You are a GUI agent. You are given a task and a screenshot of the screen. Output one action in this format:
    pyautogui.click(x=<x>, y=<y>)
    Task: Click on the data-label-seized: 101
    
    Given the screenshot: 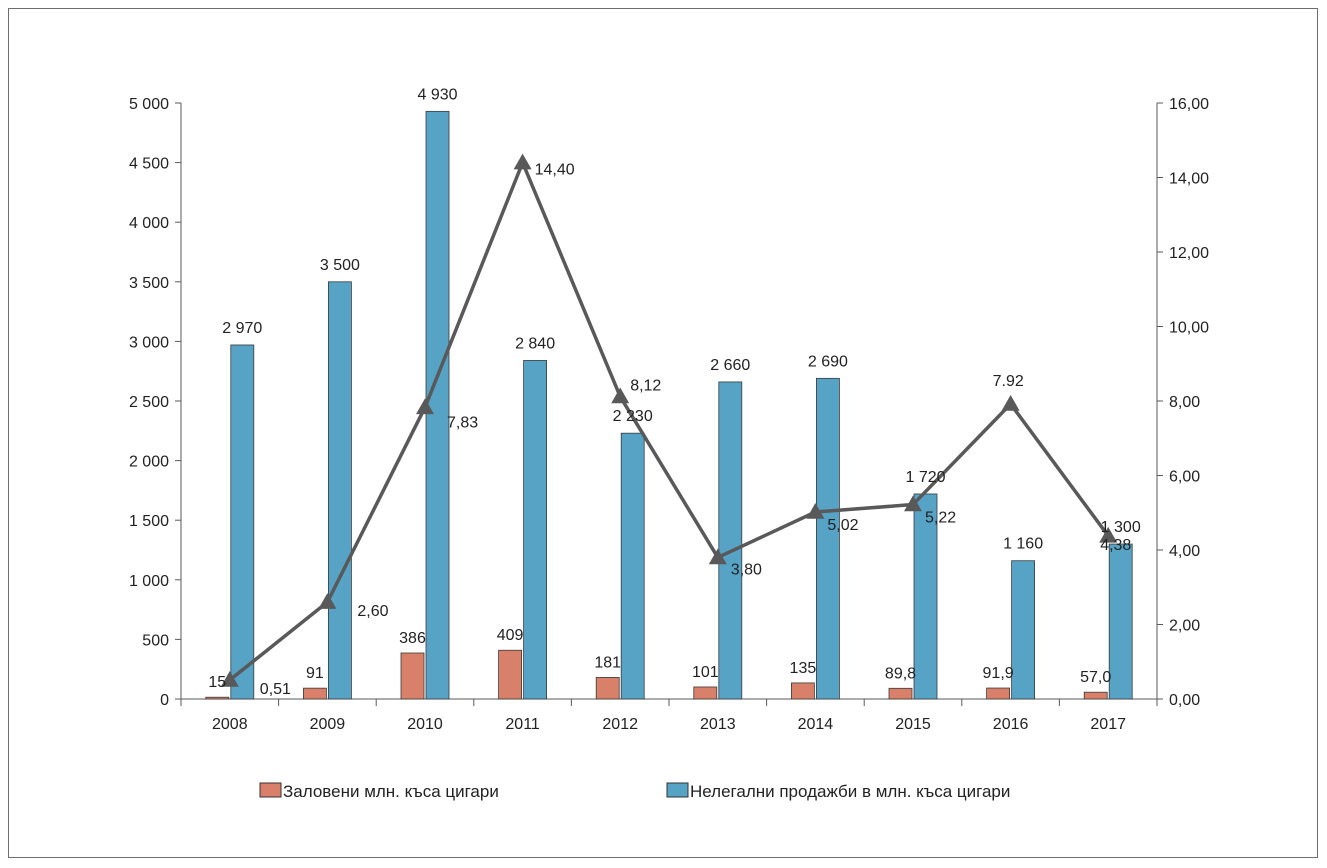 What is the action you would take?
    pyautogui.click(x=705, y=672)
    